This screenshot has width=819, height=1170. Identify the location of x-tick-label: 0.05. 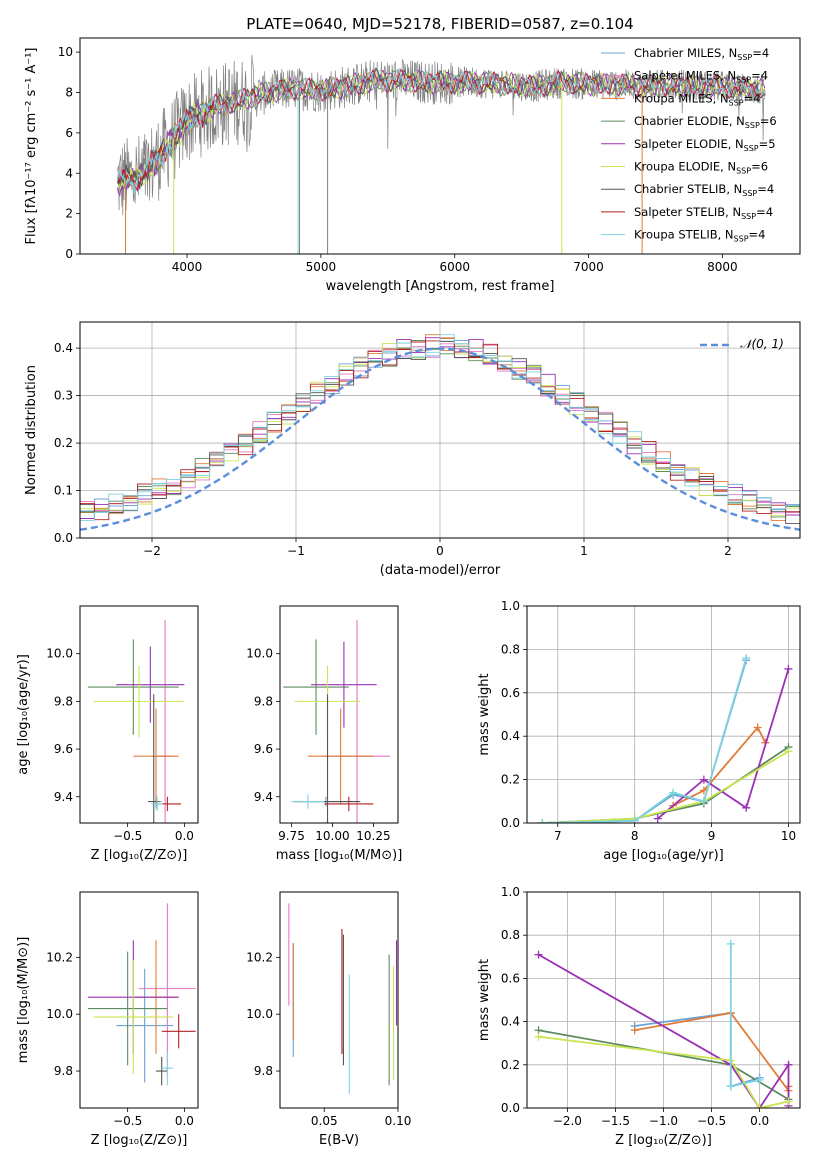
(324, 1121).